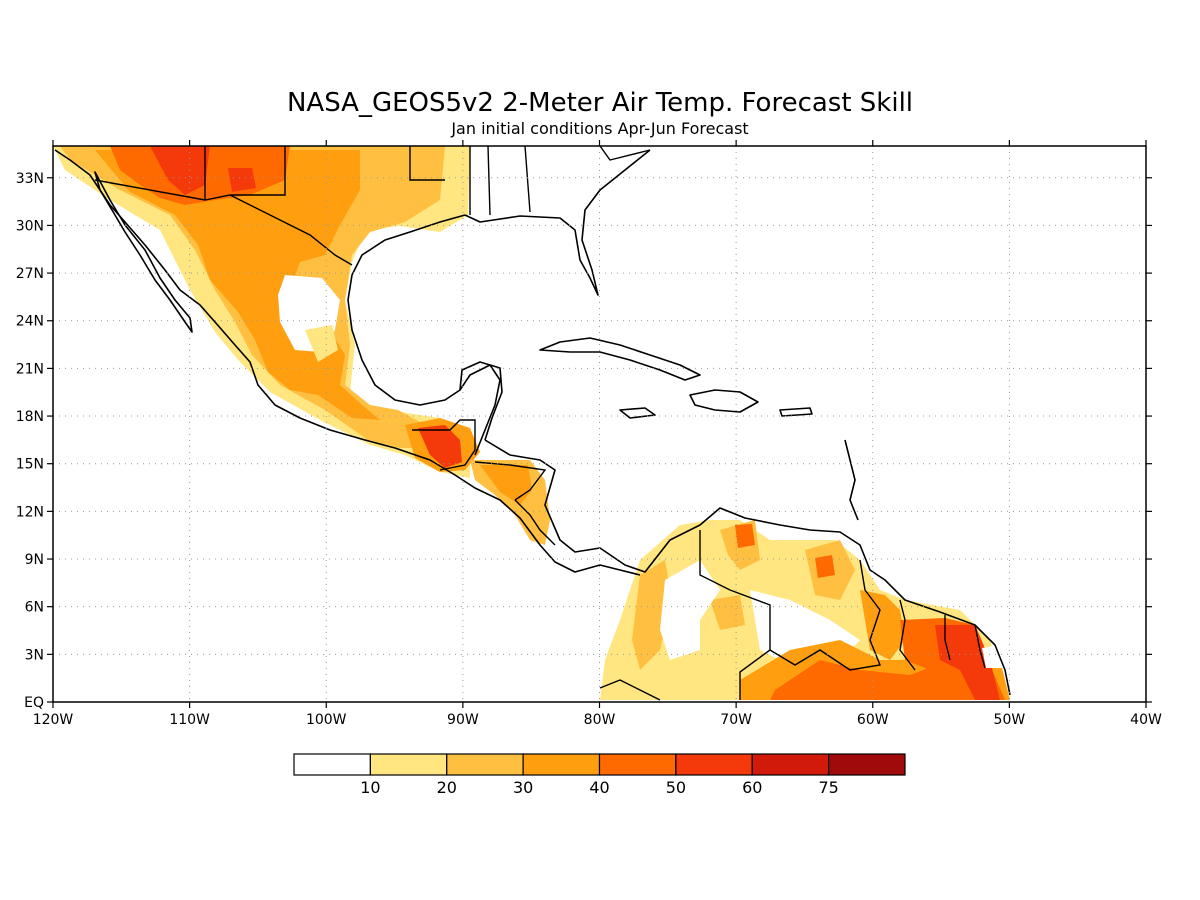  Describe the element at coordinates (599, 128) in the screenshot. I see `map-subtitle: Jan initial conditions Apr-Jun Forecast` at that location.